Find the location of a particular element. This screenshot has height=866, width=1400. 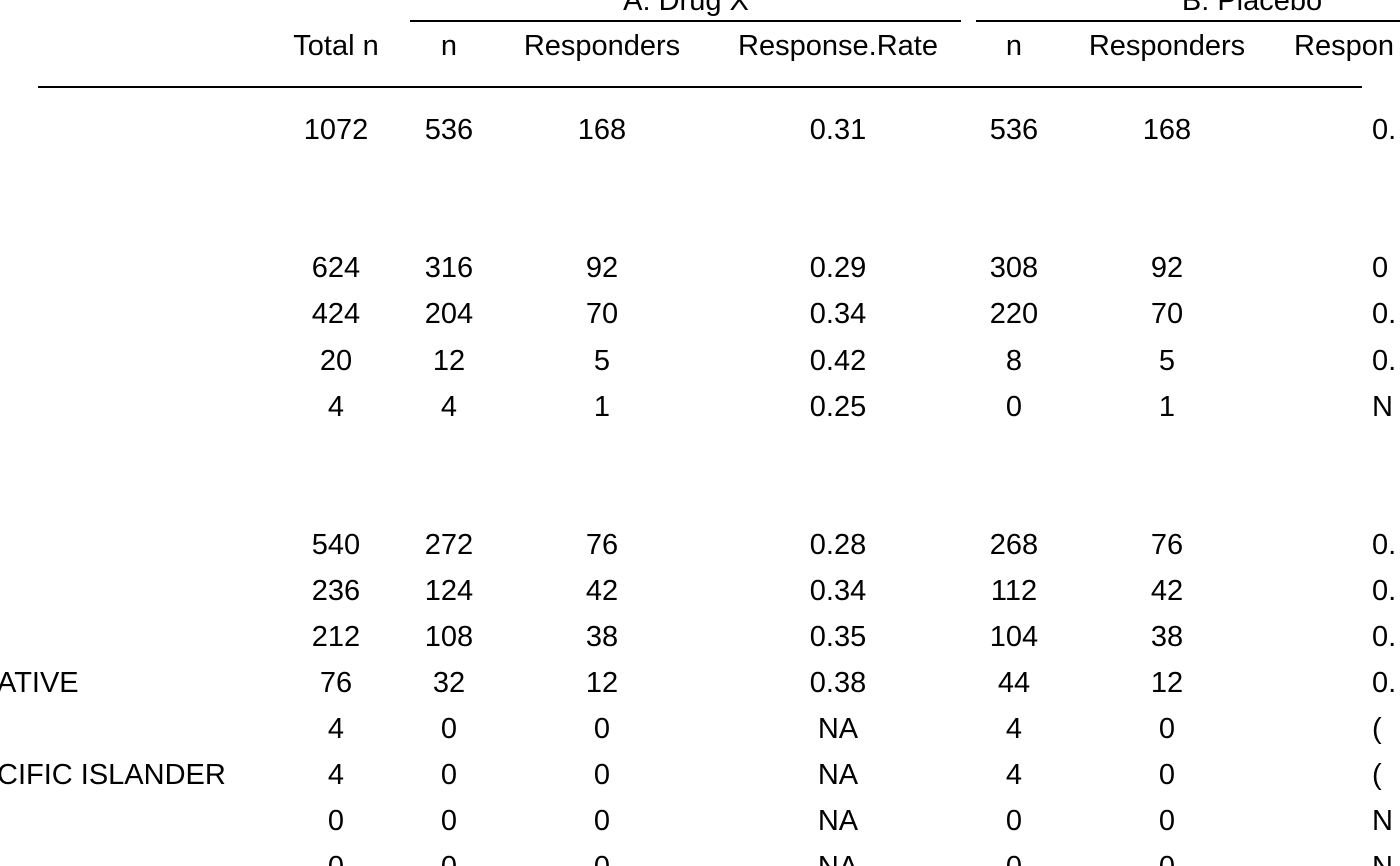

cell-a-responders: 76 is located at coordinates (602, 545).